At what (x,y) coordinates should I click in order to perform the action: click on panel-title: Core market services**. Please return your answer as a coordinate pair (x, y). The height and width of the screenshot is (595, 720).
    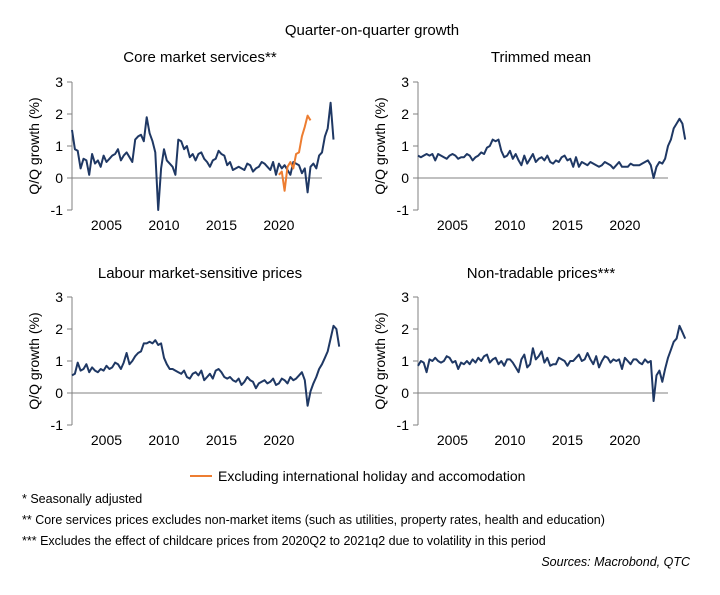
    Looking at the image, I should click on (200, 57).